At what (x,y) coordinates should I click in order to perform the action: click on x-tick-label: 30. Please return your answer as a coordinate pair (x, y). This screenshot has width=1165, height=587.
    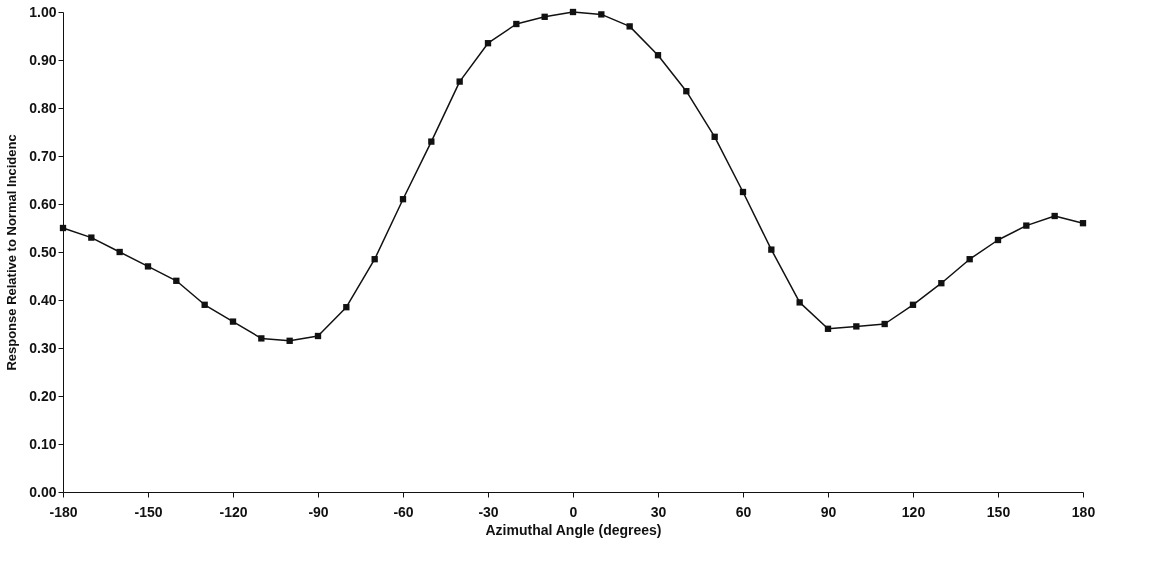
    Looking at the image, I should click on (658, 511).